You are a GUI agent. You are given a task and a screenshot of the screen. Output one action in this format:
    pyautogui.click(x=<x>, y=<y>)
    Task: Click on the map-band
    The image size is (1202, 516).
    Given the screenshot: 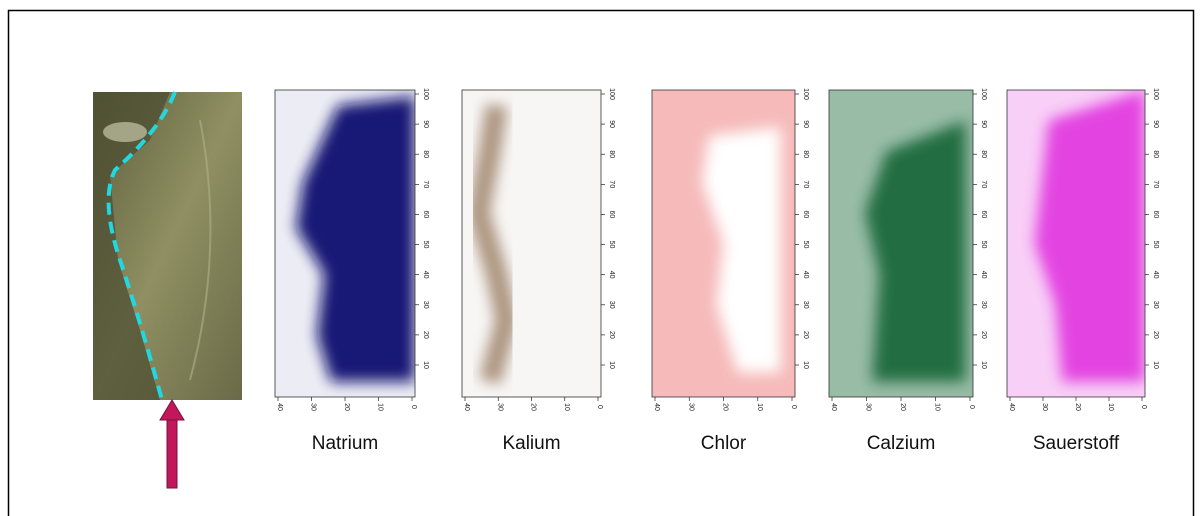 What is the action you would take?
    pyautogui.click(x=492, y=244)
    